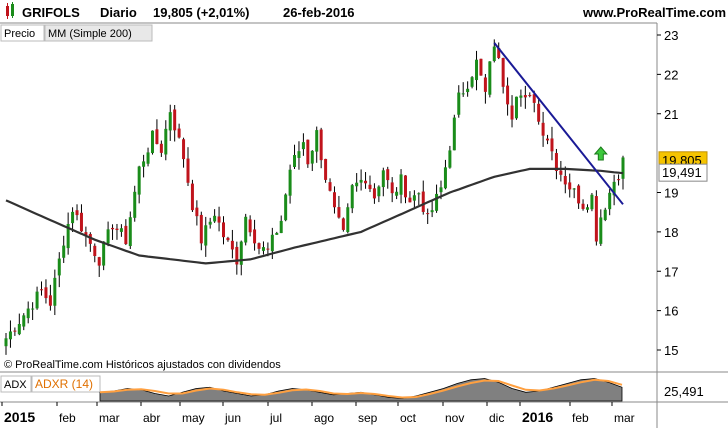  Describe the element at coordinates (98, 33) in the screenshot. I see `legend-ma-box` at that location.